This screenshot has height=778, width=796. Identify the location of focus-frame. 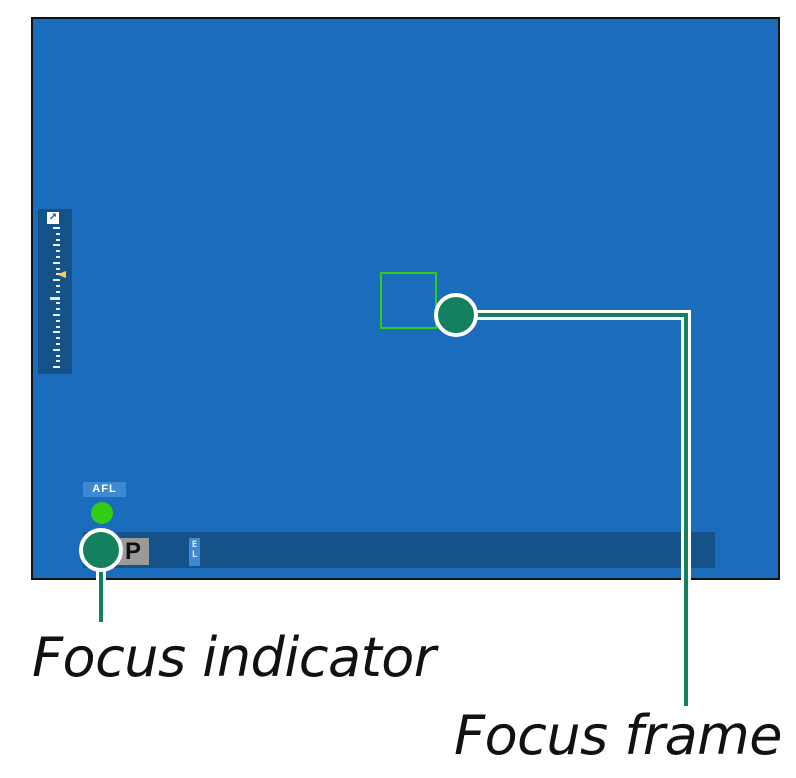
(408, 300).